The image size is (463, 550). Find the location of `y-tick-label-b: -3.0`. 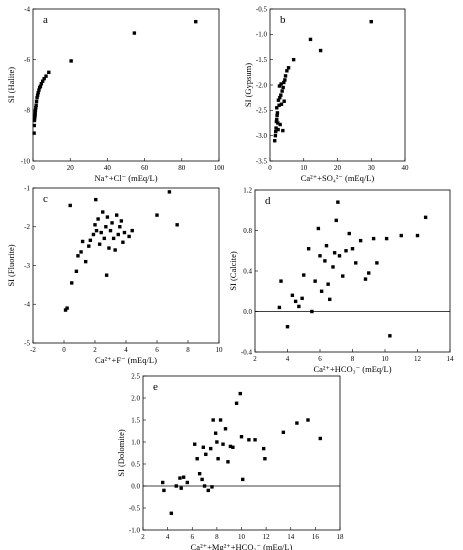

y-tick-label-b: -3.0 is located at coordinates (262, 136).